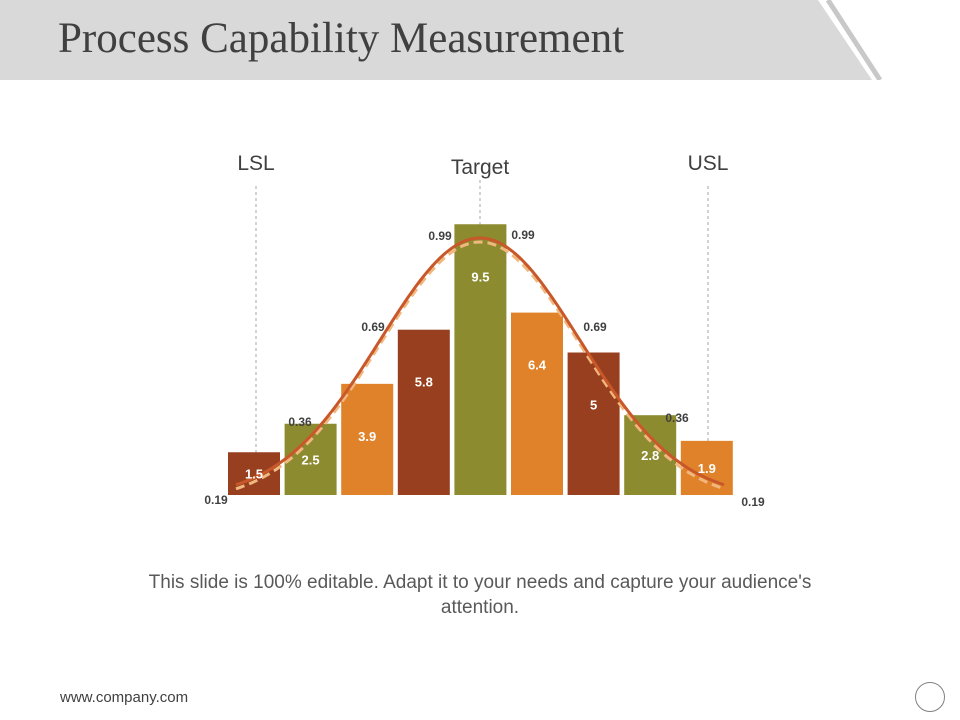  I want to click on bar-value-label: 2.8, so click(650, 455).